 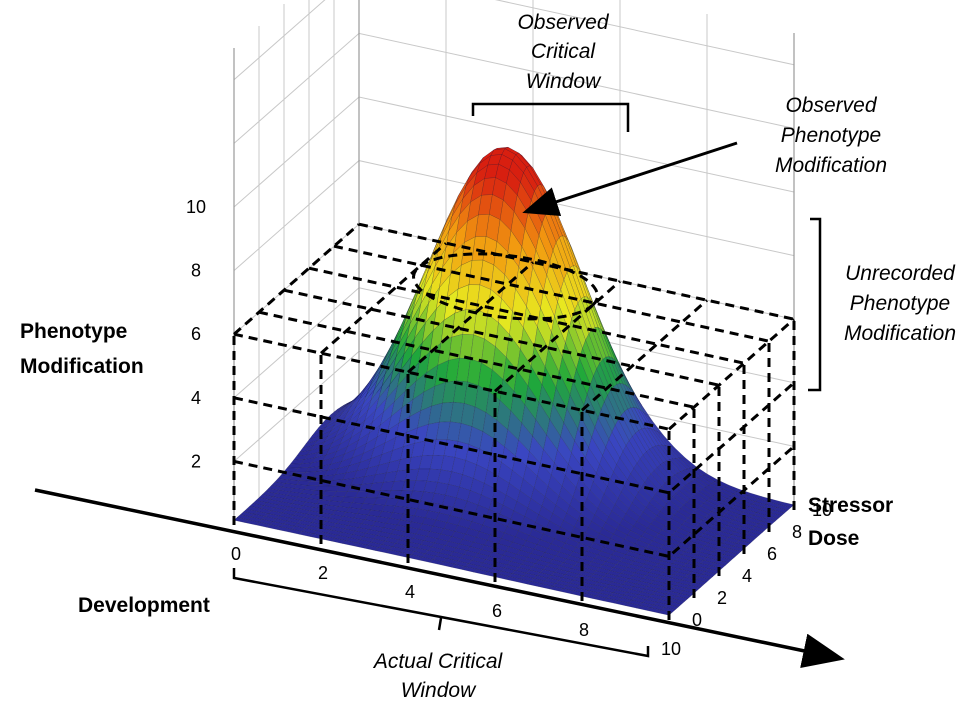 I want to click on observed-modification-arrow, so click(x=630, y=178).